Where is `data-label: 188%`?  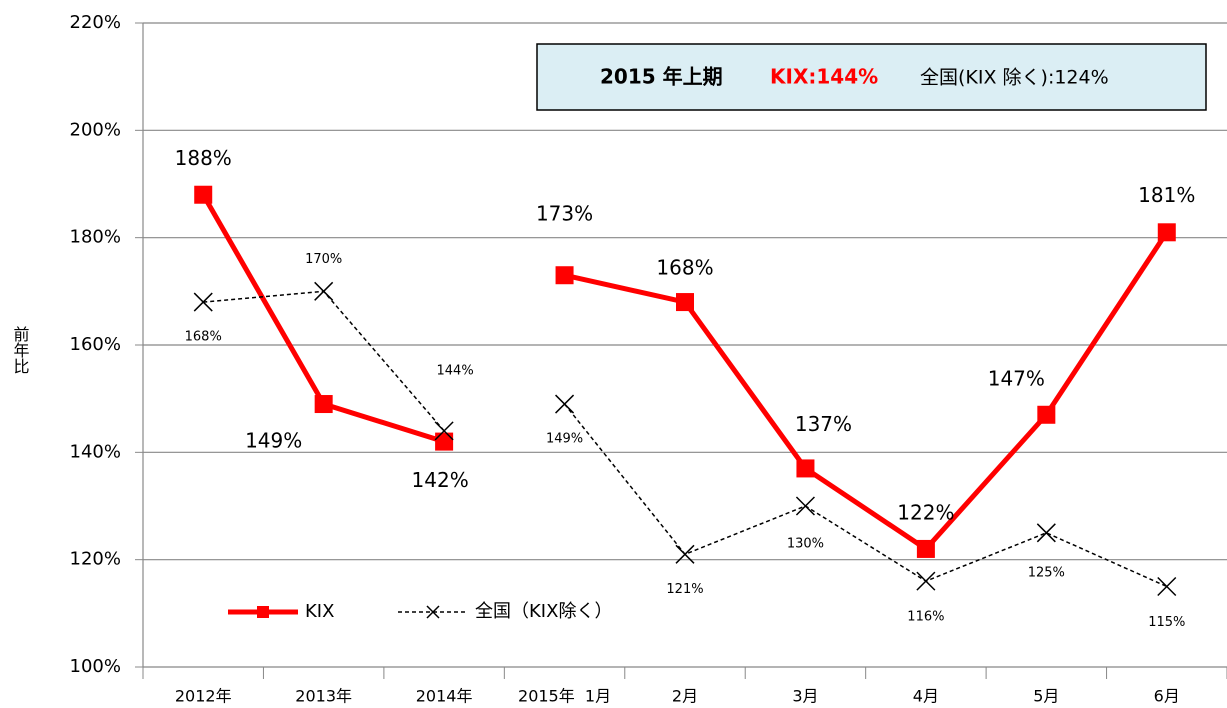
data-label: 188% is located at coordinates (203, 158).